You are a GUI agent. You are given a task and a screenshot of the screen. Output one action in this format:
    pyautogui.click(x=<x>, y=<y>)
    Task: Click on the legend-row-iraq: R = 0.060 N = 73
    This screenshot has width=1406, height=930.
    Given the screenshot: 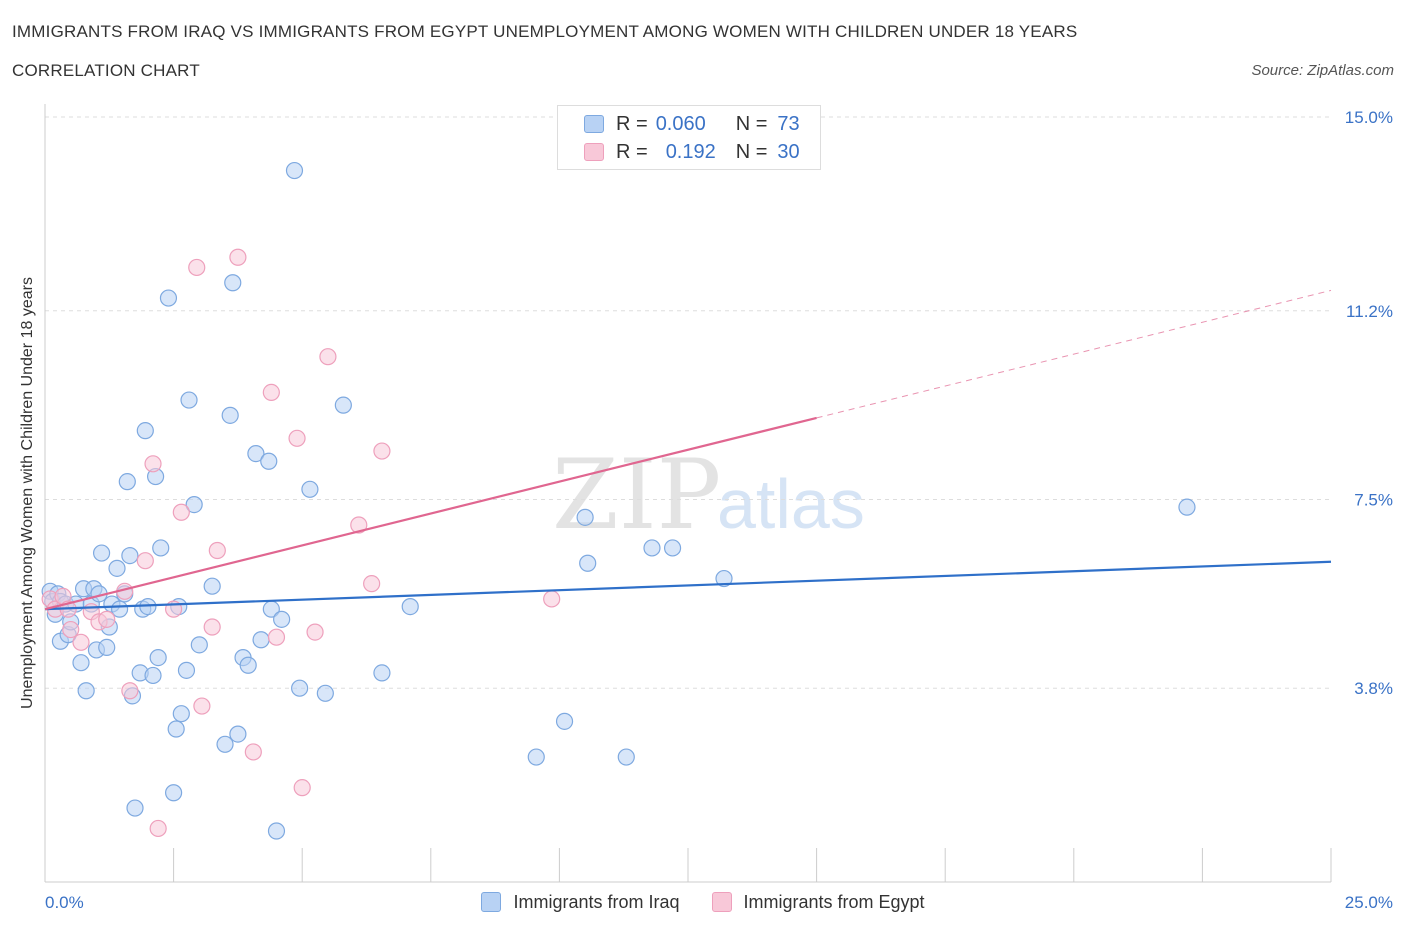 What is the action you would take?
    pyautogui.click(x=692, y=124)
    